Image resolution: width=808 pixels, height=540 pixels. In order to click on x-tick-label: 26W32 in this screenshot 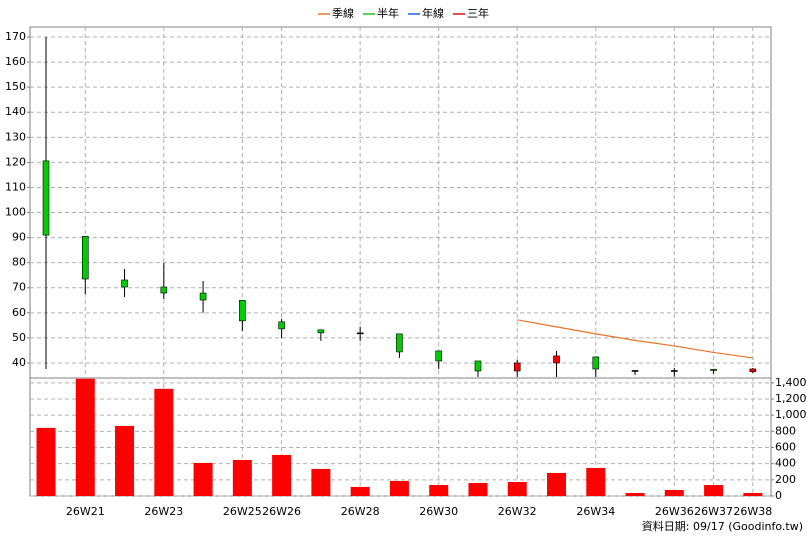, I will do `click(517, 511)`.